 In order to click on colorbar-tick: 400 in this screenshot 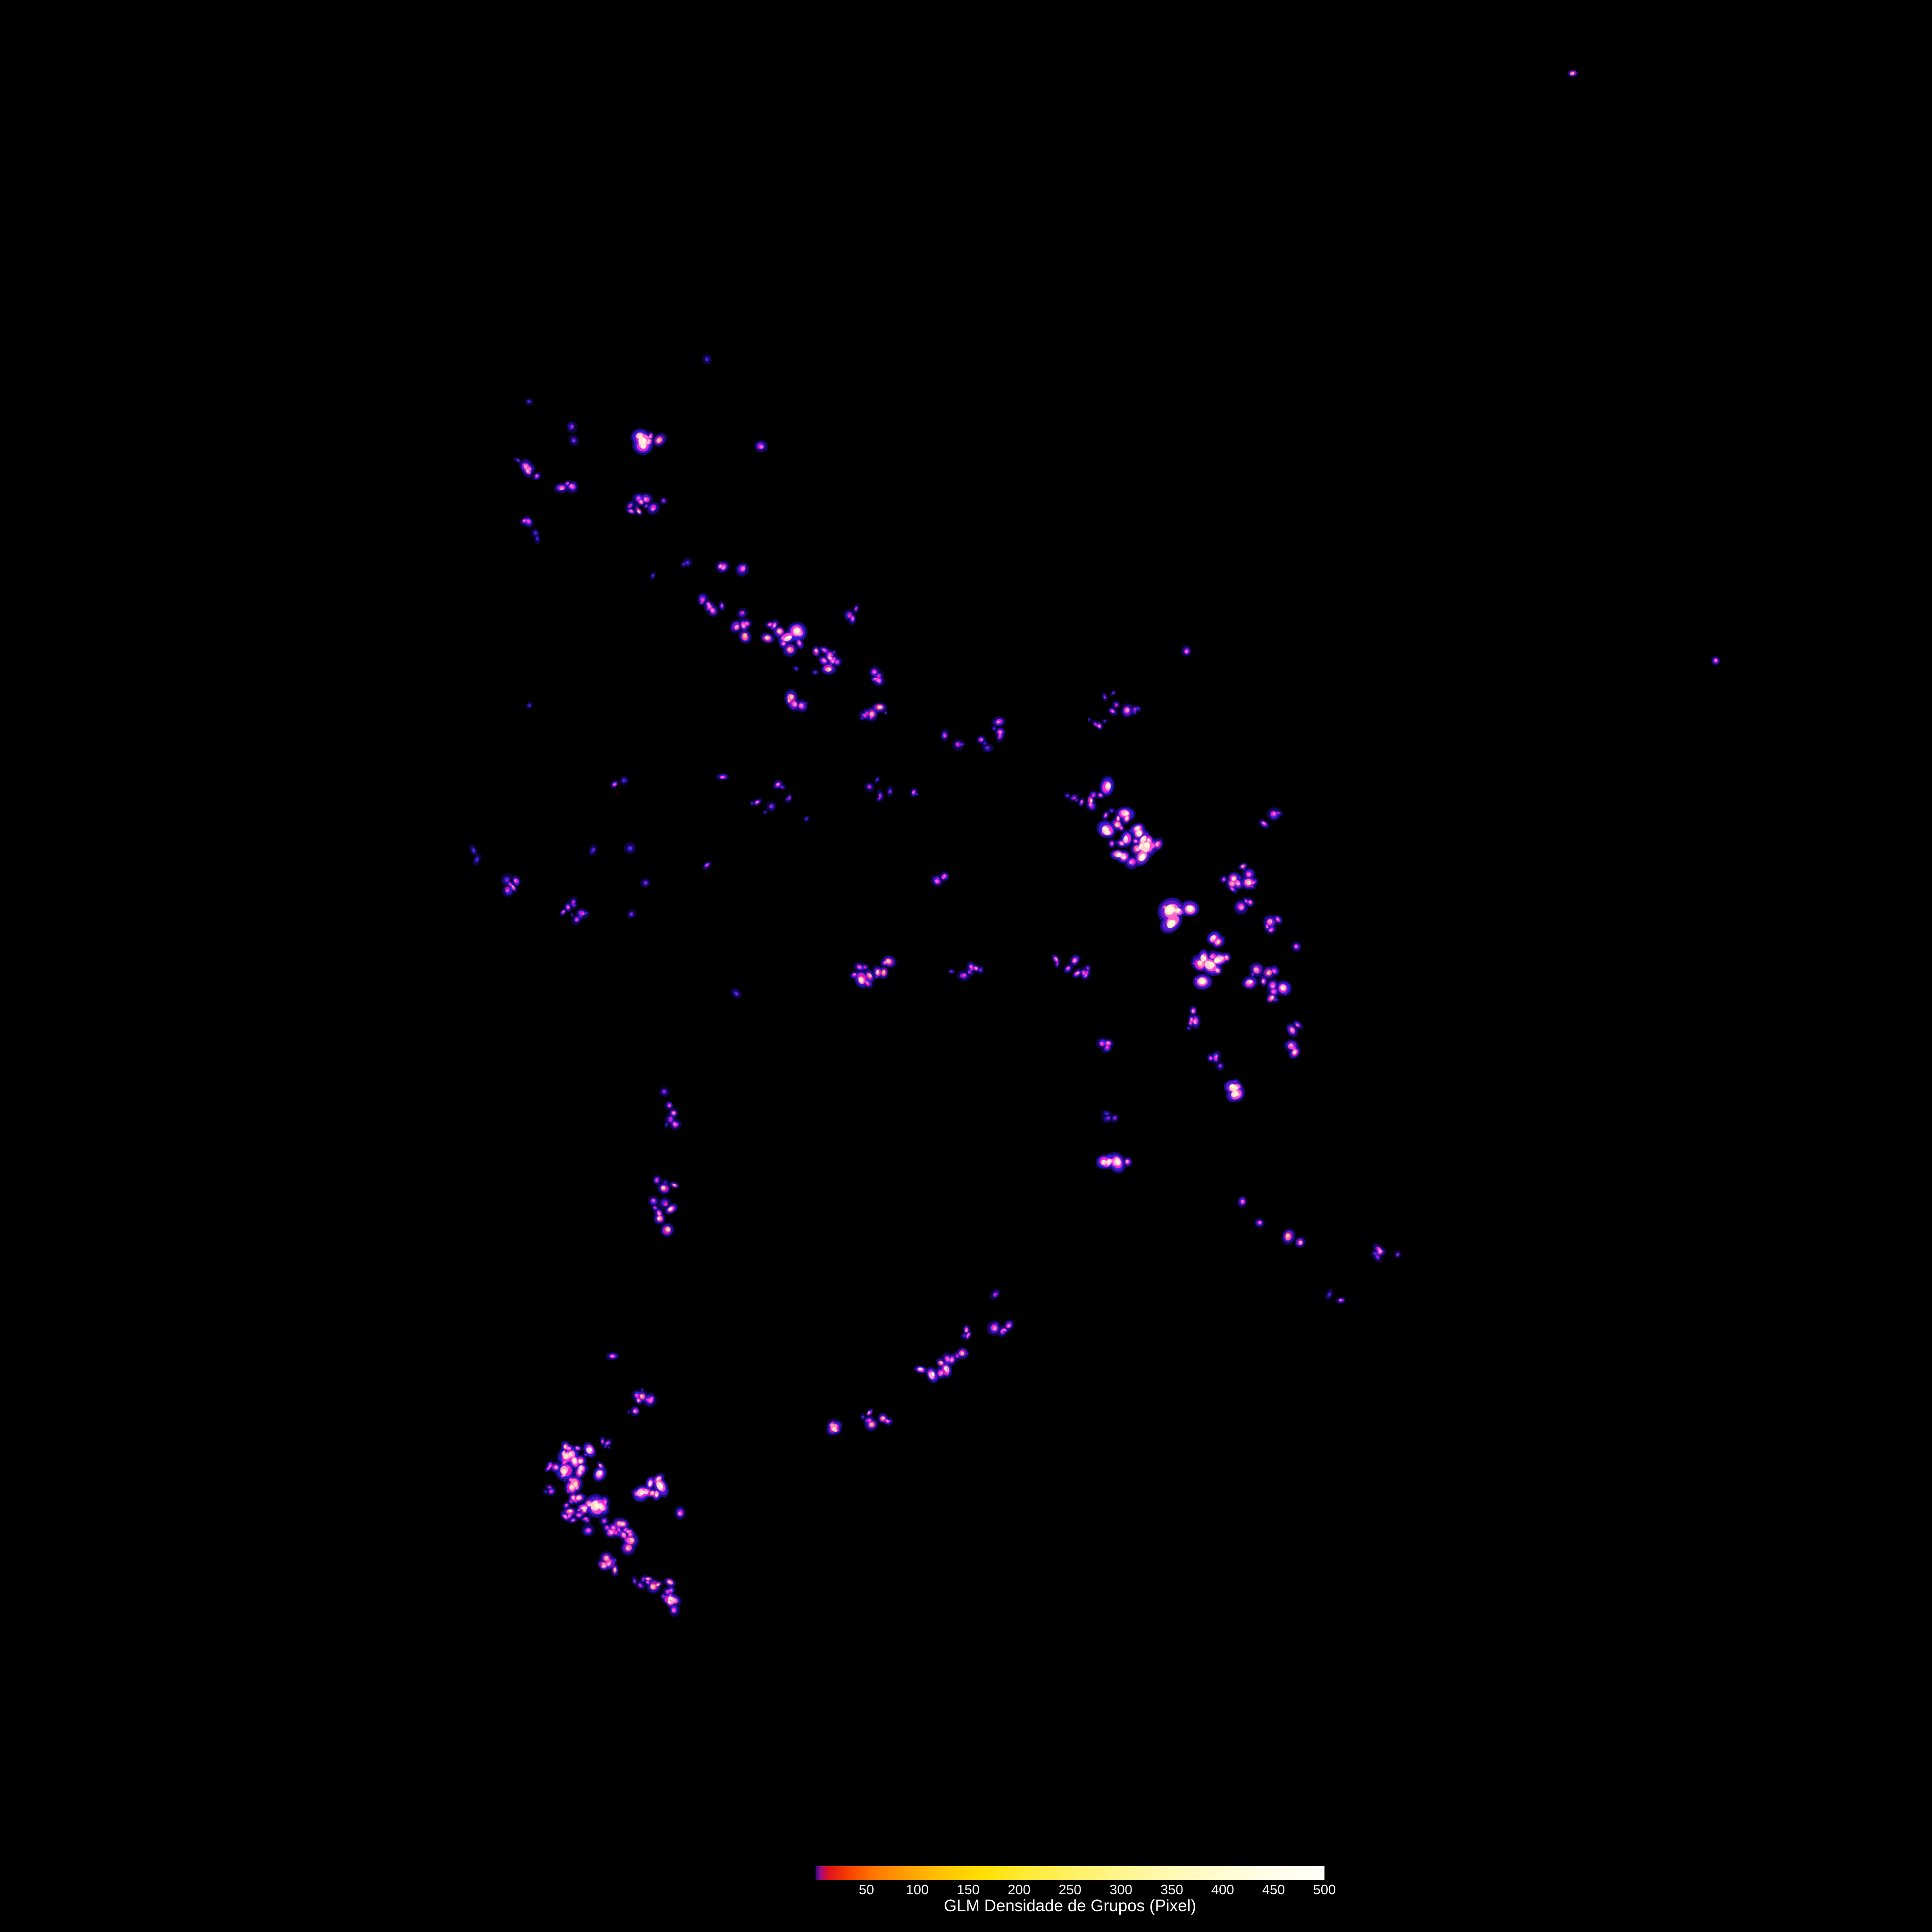, I will do `click(1223, 1890)`.